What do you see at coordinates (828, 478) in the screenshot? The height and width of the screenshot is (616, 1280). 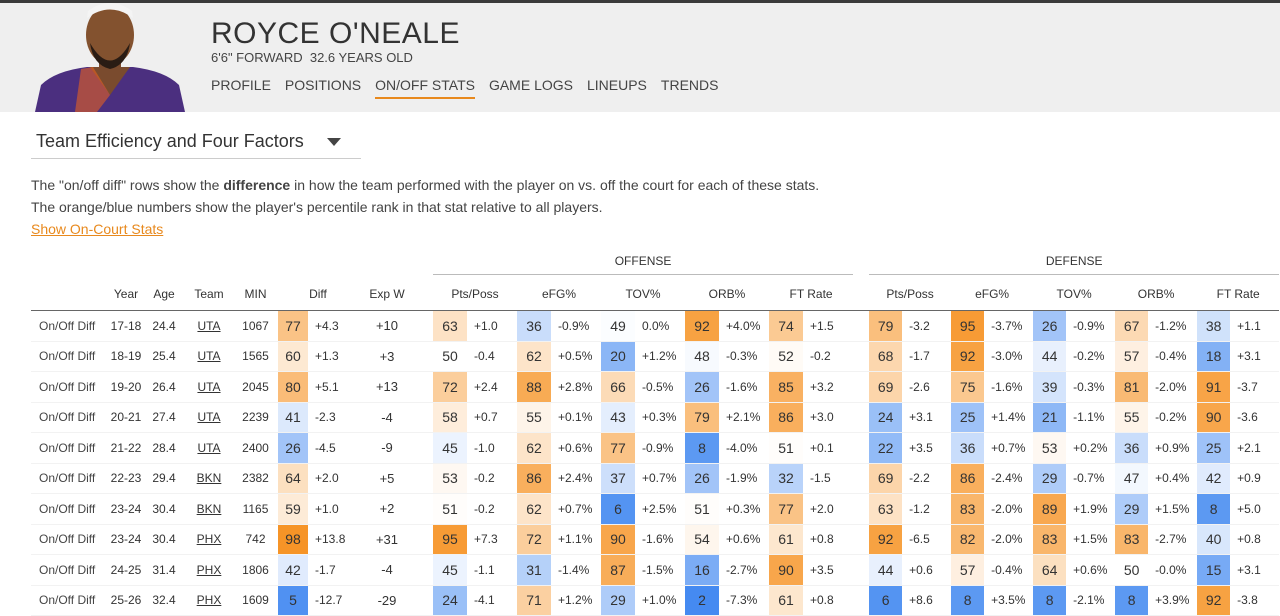 I see `stat-value: -1.5` at bounding box center [828, 478].